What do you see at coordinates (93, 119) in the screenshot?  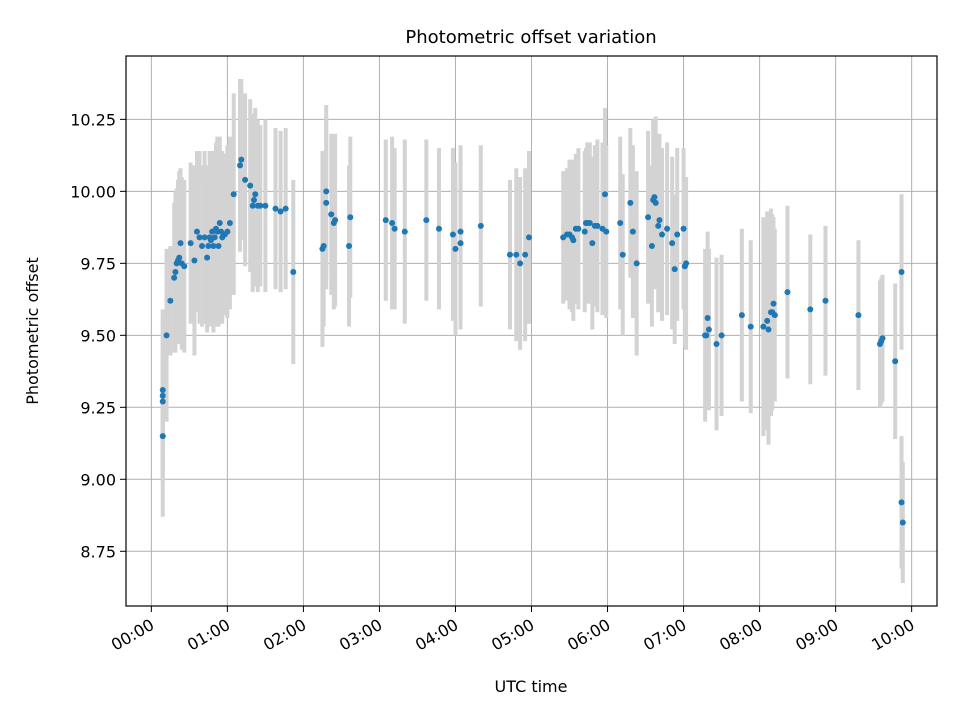 I see `y-tick-label: 10.25` at bounding box center [93, 119].